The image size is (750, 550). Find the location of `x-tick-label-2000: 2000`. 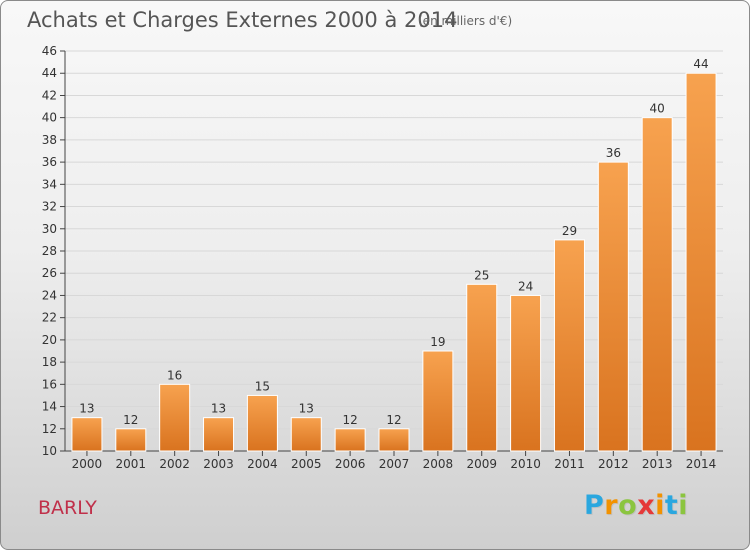

x-tick-label-2000: 2000 is located at coordinates (87, 464).